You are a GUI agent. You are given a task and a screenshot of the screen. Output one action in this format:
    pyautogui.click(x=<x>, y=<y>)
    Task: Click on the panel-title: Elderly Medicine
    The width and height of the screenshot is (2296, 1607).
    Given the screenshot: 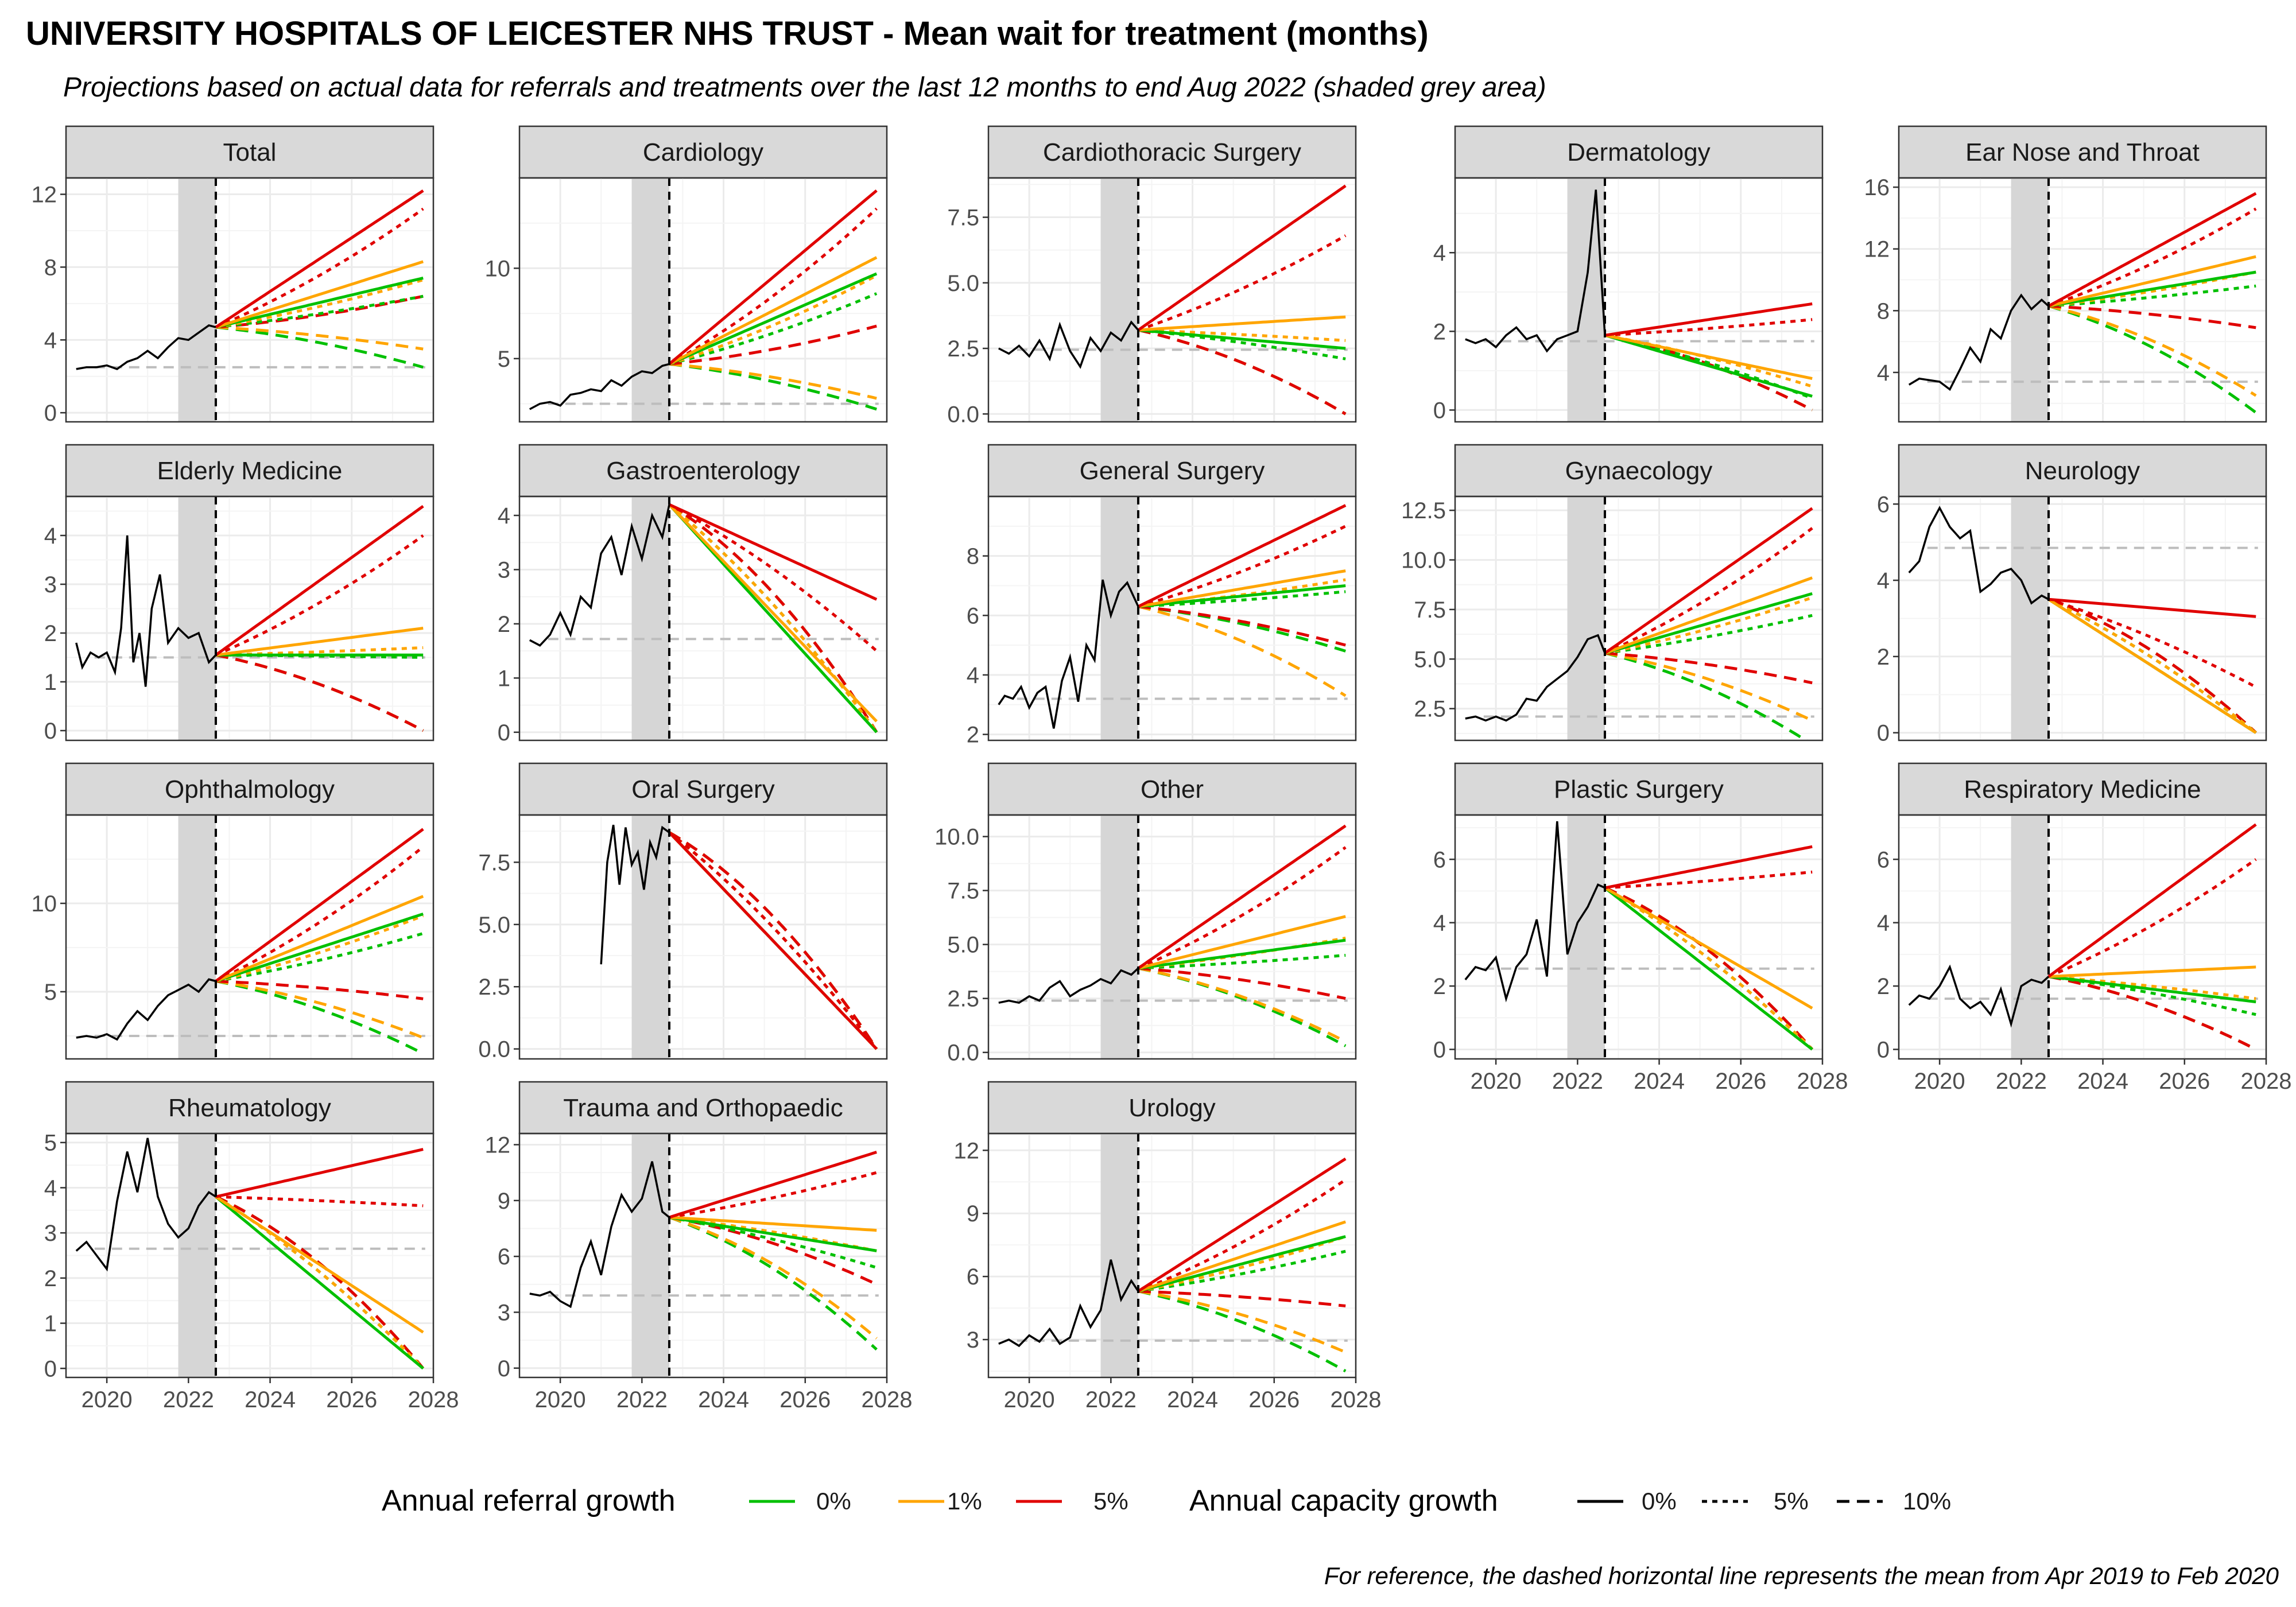 What is the action you would take?
    pyautogui.click(x=250, y=471)
    